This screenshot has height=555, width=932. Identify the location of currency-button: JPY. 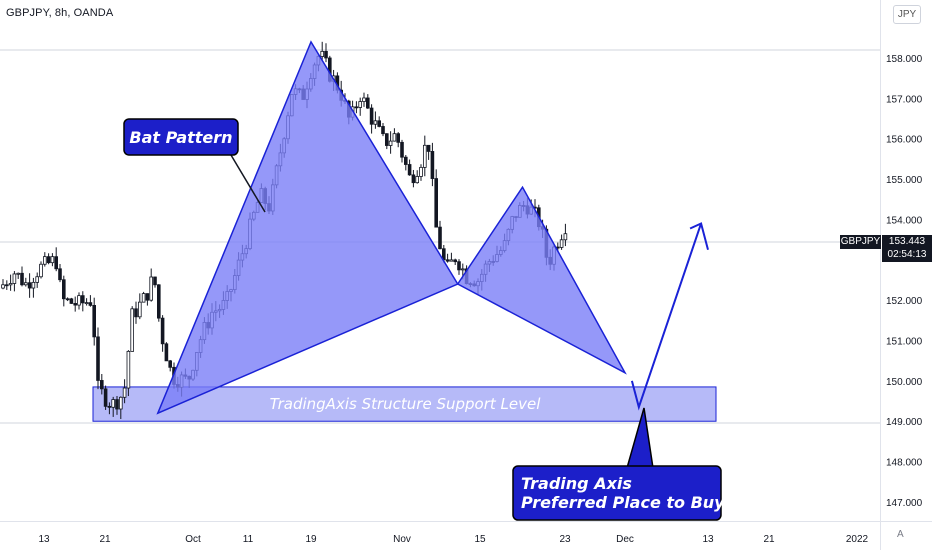
(907, 14).